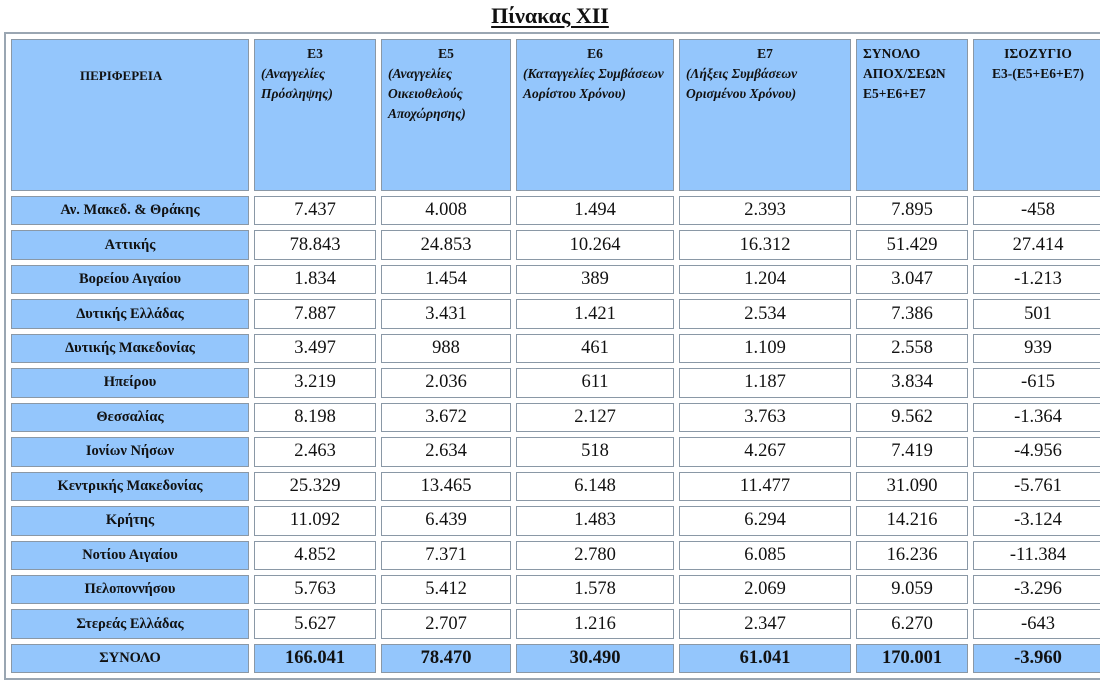  I want to click on cell-e5: 24.853, so click(446, 245).